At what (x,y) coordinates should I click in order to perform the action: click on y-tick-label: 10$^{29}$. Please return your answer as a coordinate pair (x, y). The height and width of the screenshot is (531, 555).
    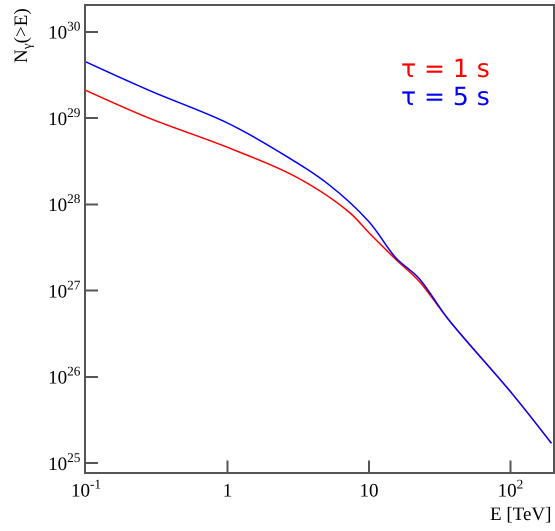
    Looking at the image, I should click on (64, 117).